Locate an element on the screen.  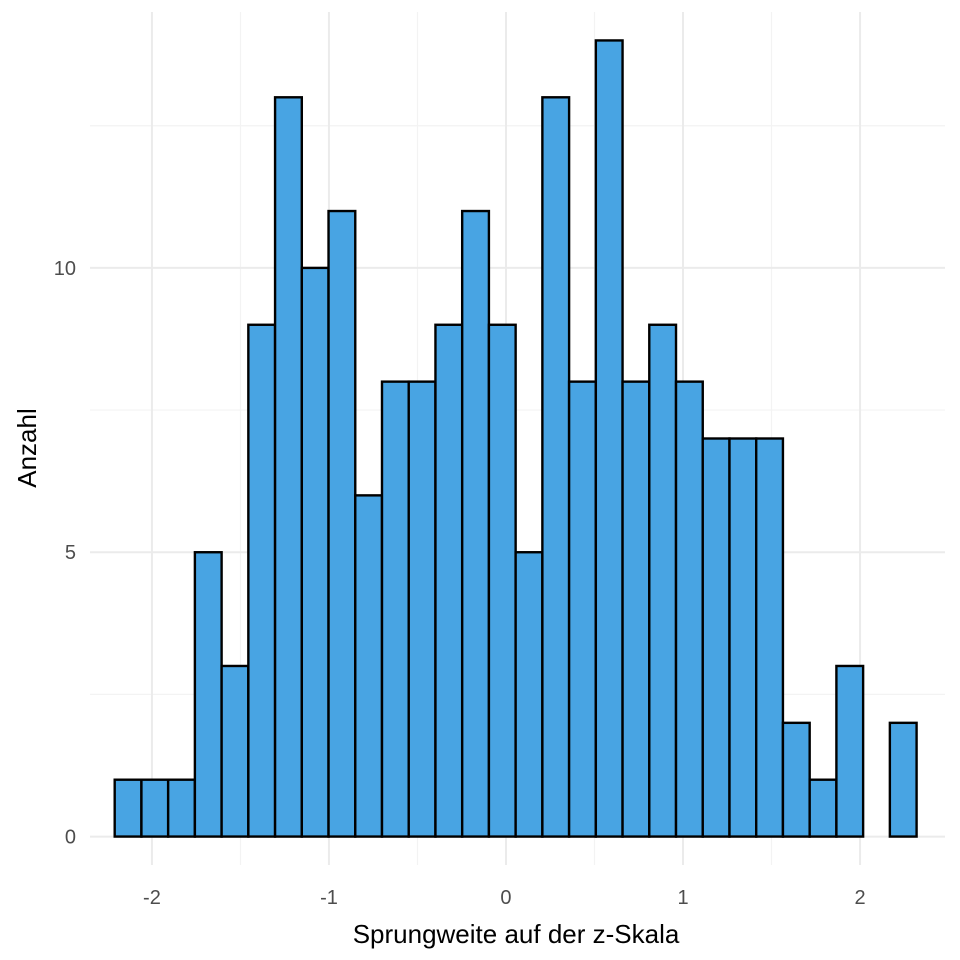
x-tick-label: -1 is located at coordinates (329, 898).